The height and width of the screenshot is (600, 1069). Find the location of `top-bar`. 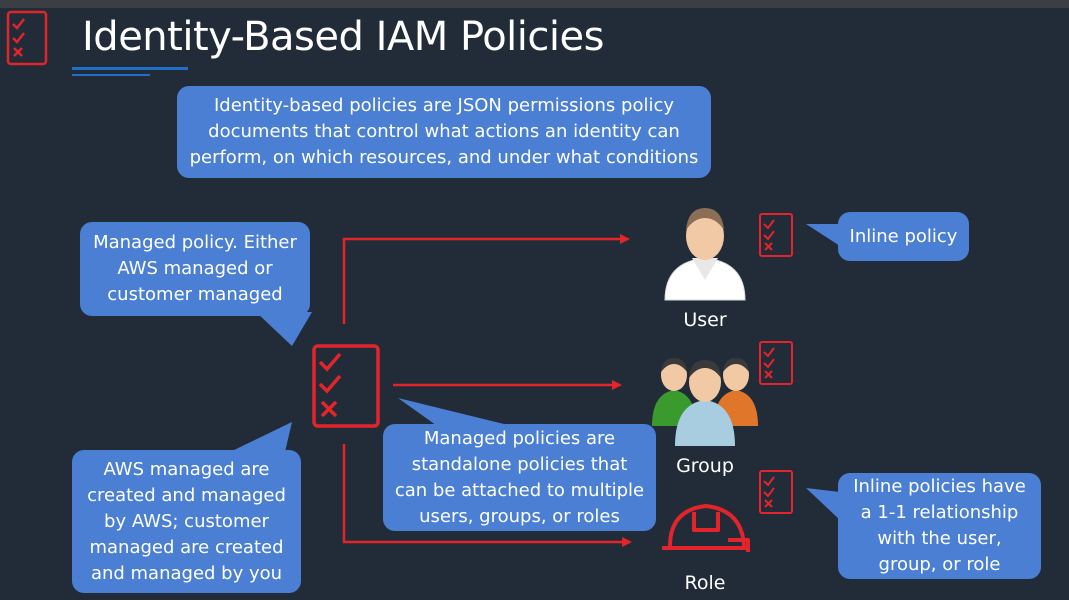

top-bar is located at coordinates (534, 4).